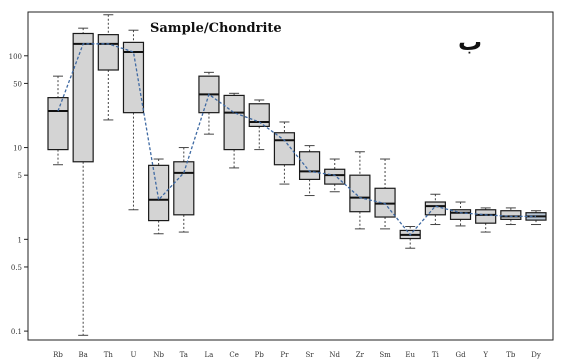 This screenshot has height=363, width=565. What do you see at coordinates (17, 149) in the screenshot?
I see `y-tick-label: 10` at bounding box center [17, 149].